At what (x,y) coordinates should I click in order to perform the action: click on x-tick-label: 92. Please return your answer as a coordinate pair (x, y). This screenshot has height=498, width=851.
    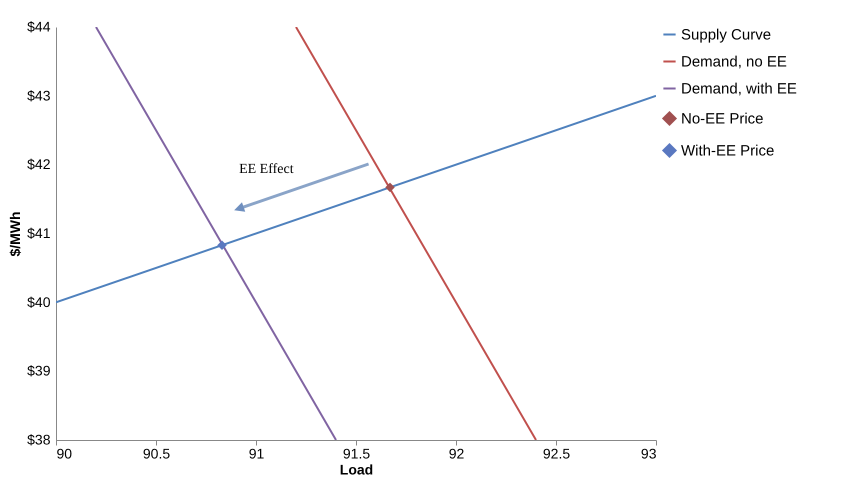
    Looking at the image, I should click on (456, 454).